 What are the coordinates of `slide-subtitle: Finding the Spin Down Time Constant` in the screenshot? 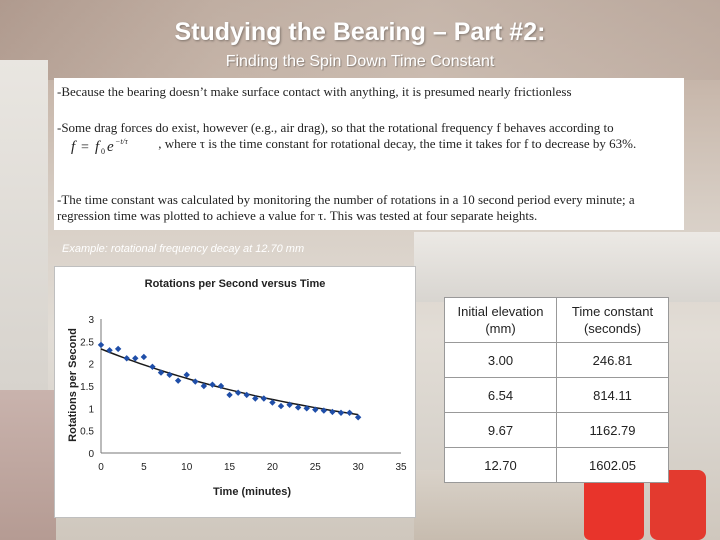 It's located at (360, 61).